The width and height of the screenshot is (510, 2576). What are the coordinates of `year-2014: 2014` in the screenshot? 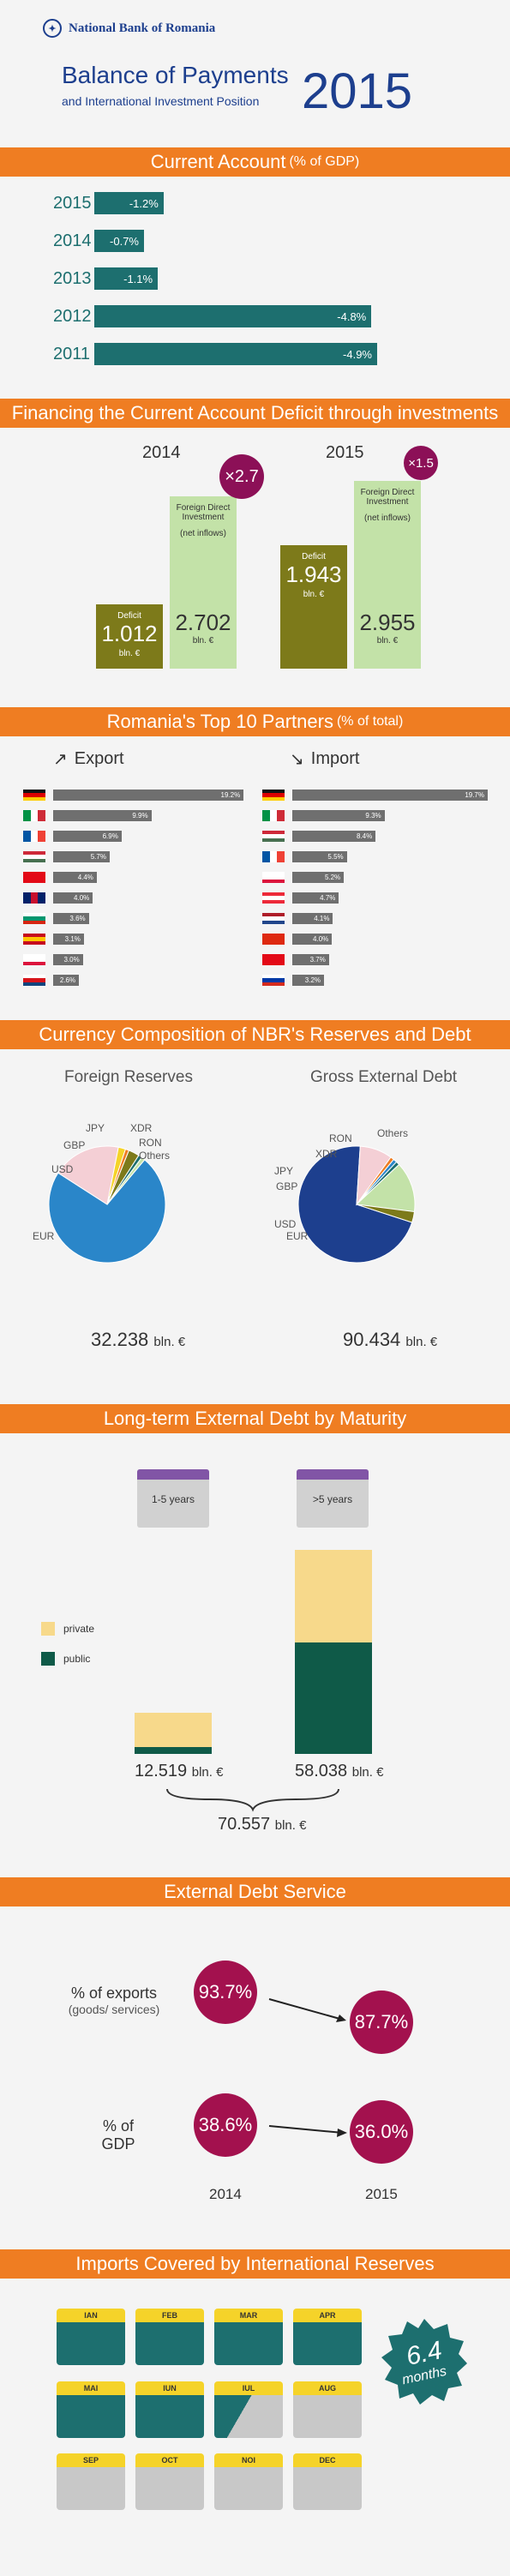 It's located at (226, 2194).